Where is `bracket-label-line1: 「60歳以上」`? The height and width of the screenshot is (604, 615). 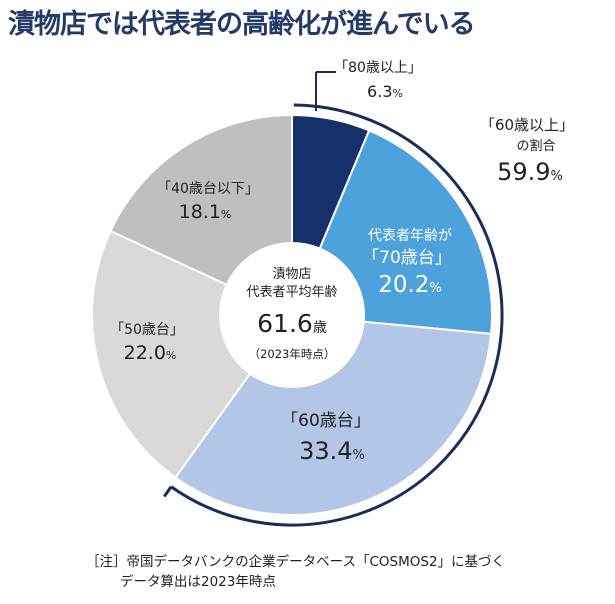
bracket-label-line1: 「60歳以上」 is located at coordinates (527, 125).